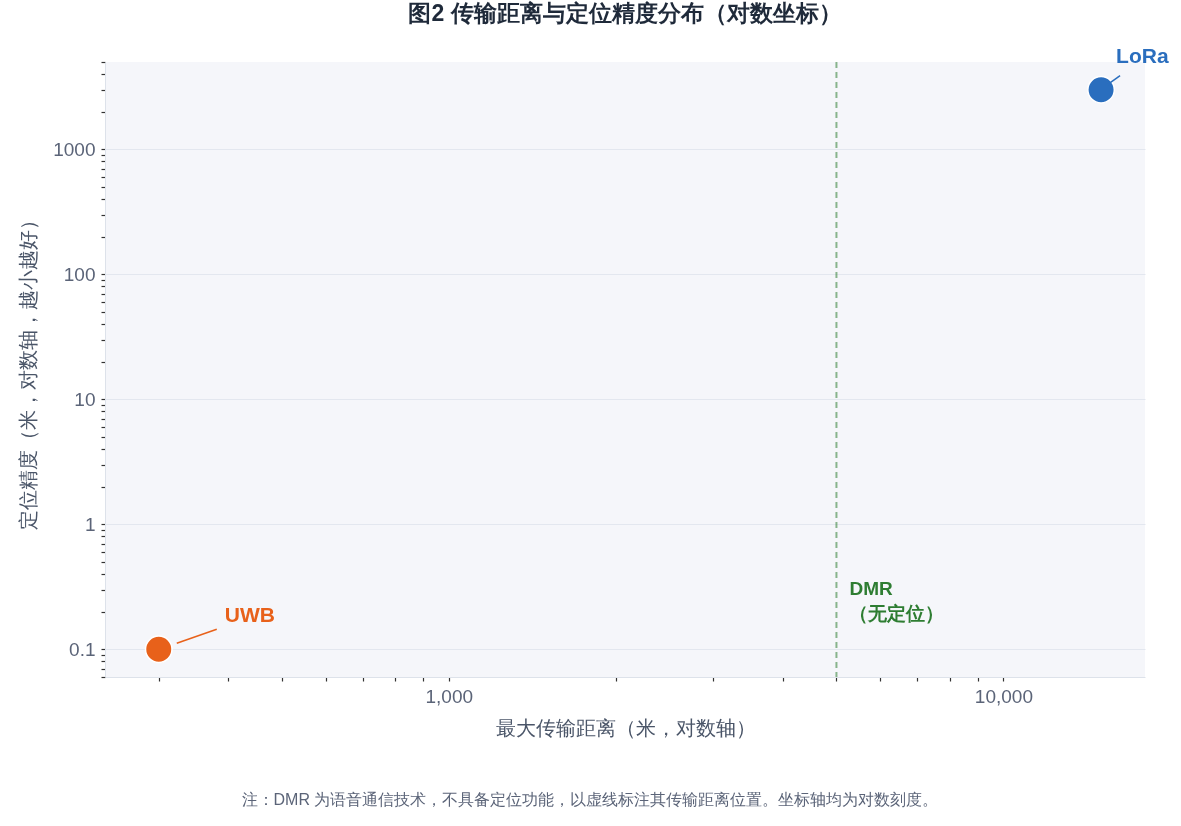 This screenshot has width=1181, height=826. Describe the element at coordinates (82, 649) in the screenshot. I see `y-tick-label: 0.1` at that location.